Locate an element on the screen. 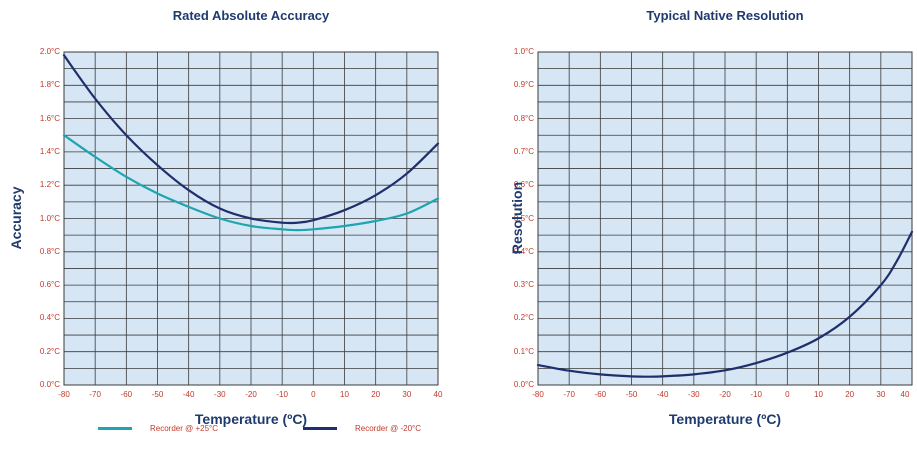 The width and height of the screenshot is (917, 450). legend-item-cold: Recorder @ -20°C is located at coordinates (362, 428).